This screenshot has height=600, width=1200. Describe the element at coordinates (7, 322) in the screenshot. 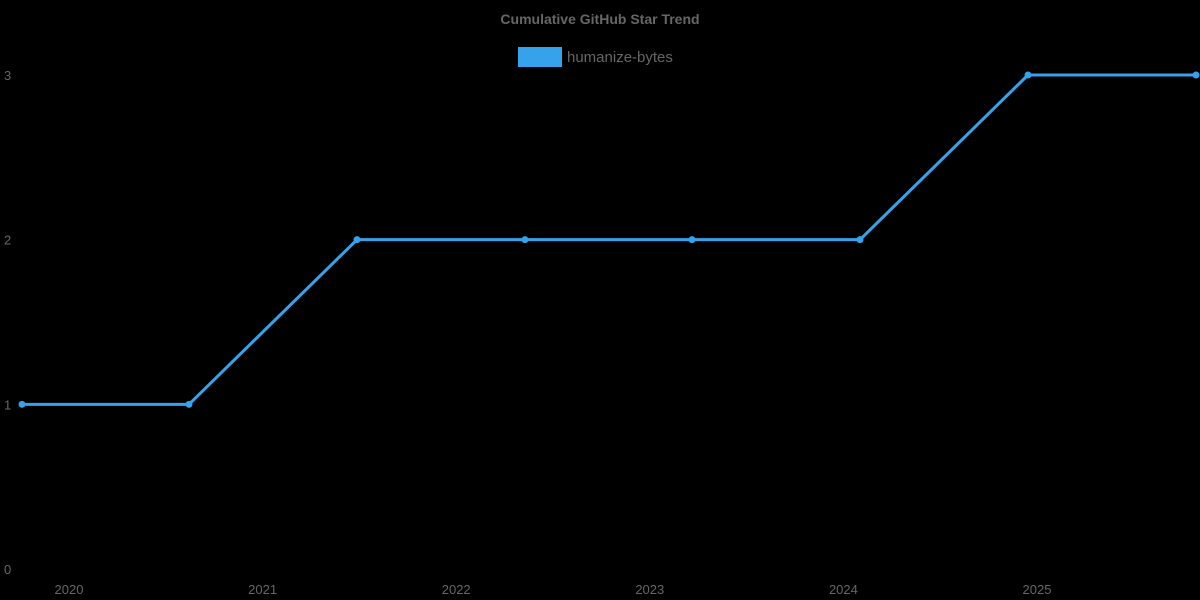

I see `y-axis: 0 1 2 3` at that location.